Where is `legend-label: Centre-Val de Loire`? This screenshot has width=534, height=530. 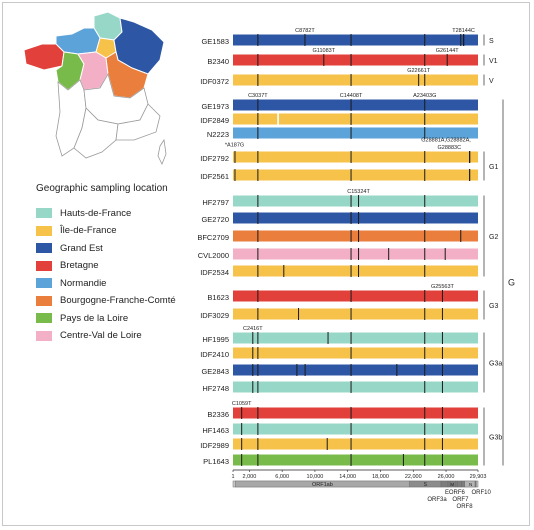
legend-label: Centre-Val de Loire is located at coordinates (101, 335).